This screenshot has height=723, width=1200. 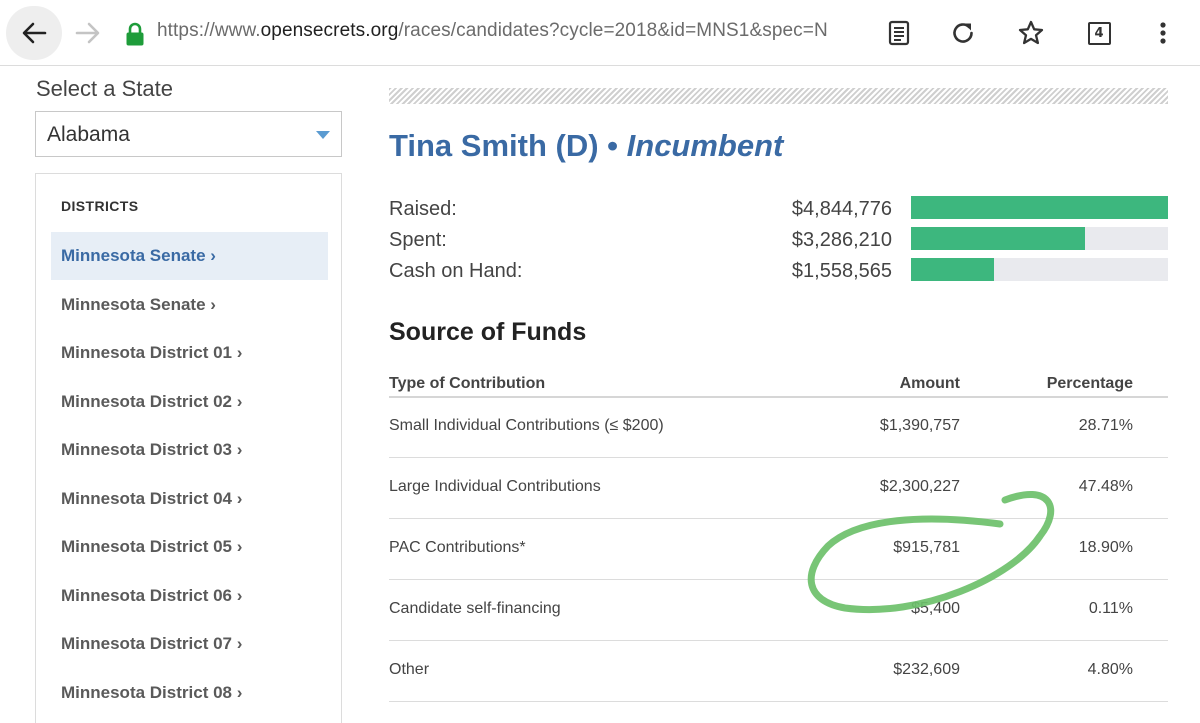 What do you see at coordinates (778, 610) in the screenshot?
I see `table-row: Candidate self-financing $5,400 0.11%` at bounding box center [778, 610].